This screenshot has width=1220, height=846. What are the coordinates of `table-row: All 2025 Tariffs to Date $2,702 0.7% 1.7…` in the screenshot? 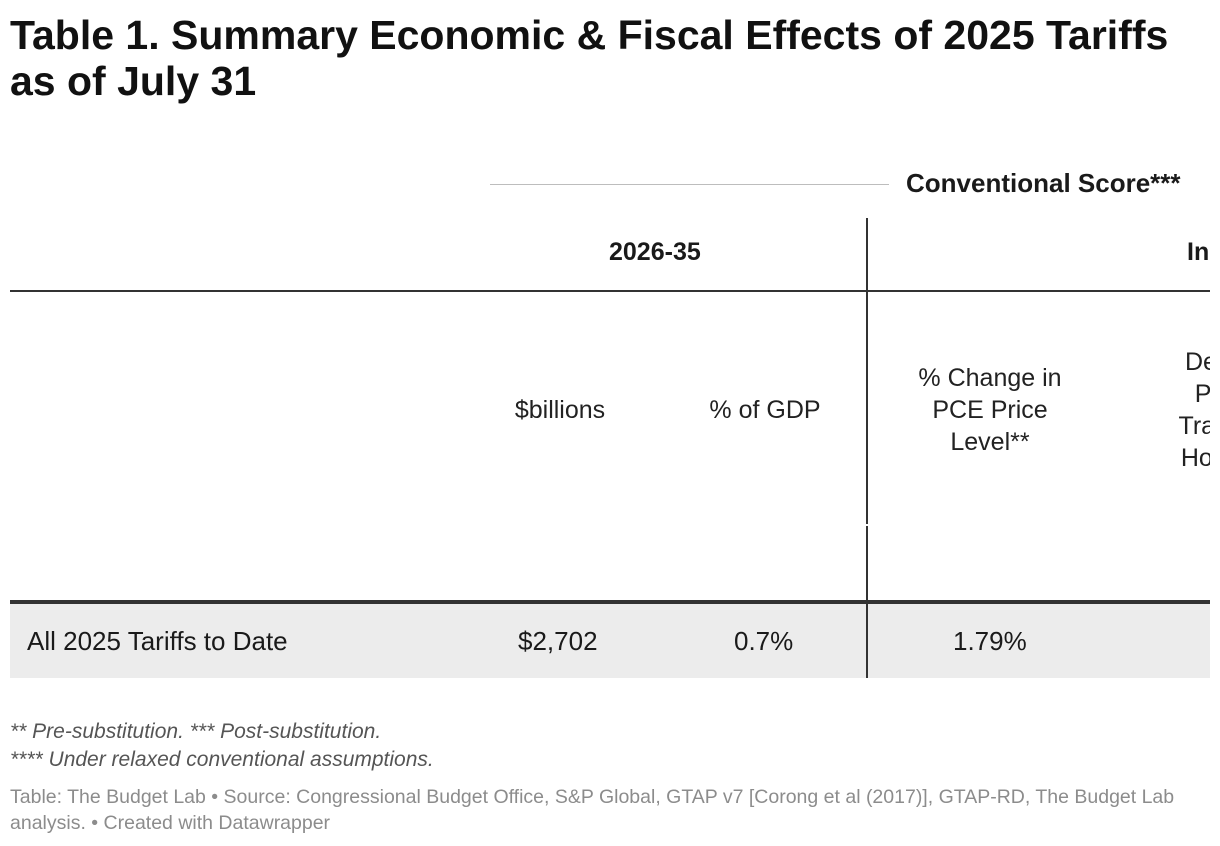 It's located at (610, 641).